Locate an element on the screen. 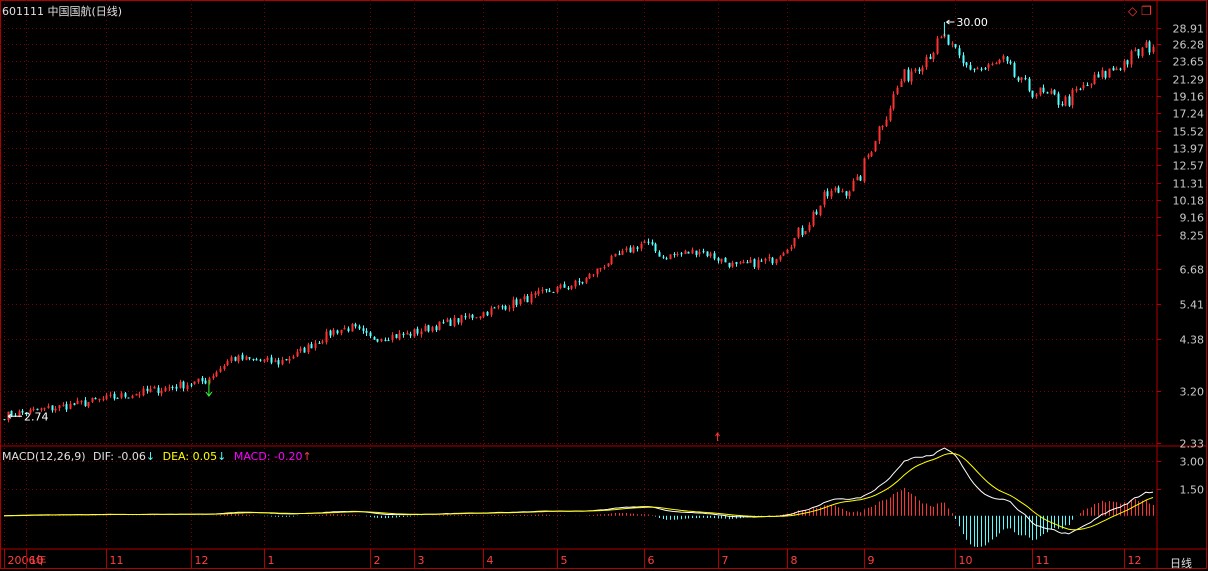 The height and width of the screenshot is (571, 1208). time-tick-label: 11 is located at coordinates (1043, 560).